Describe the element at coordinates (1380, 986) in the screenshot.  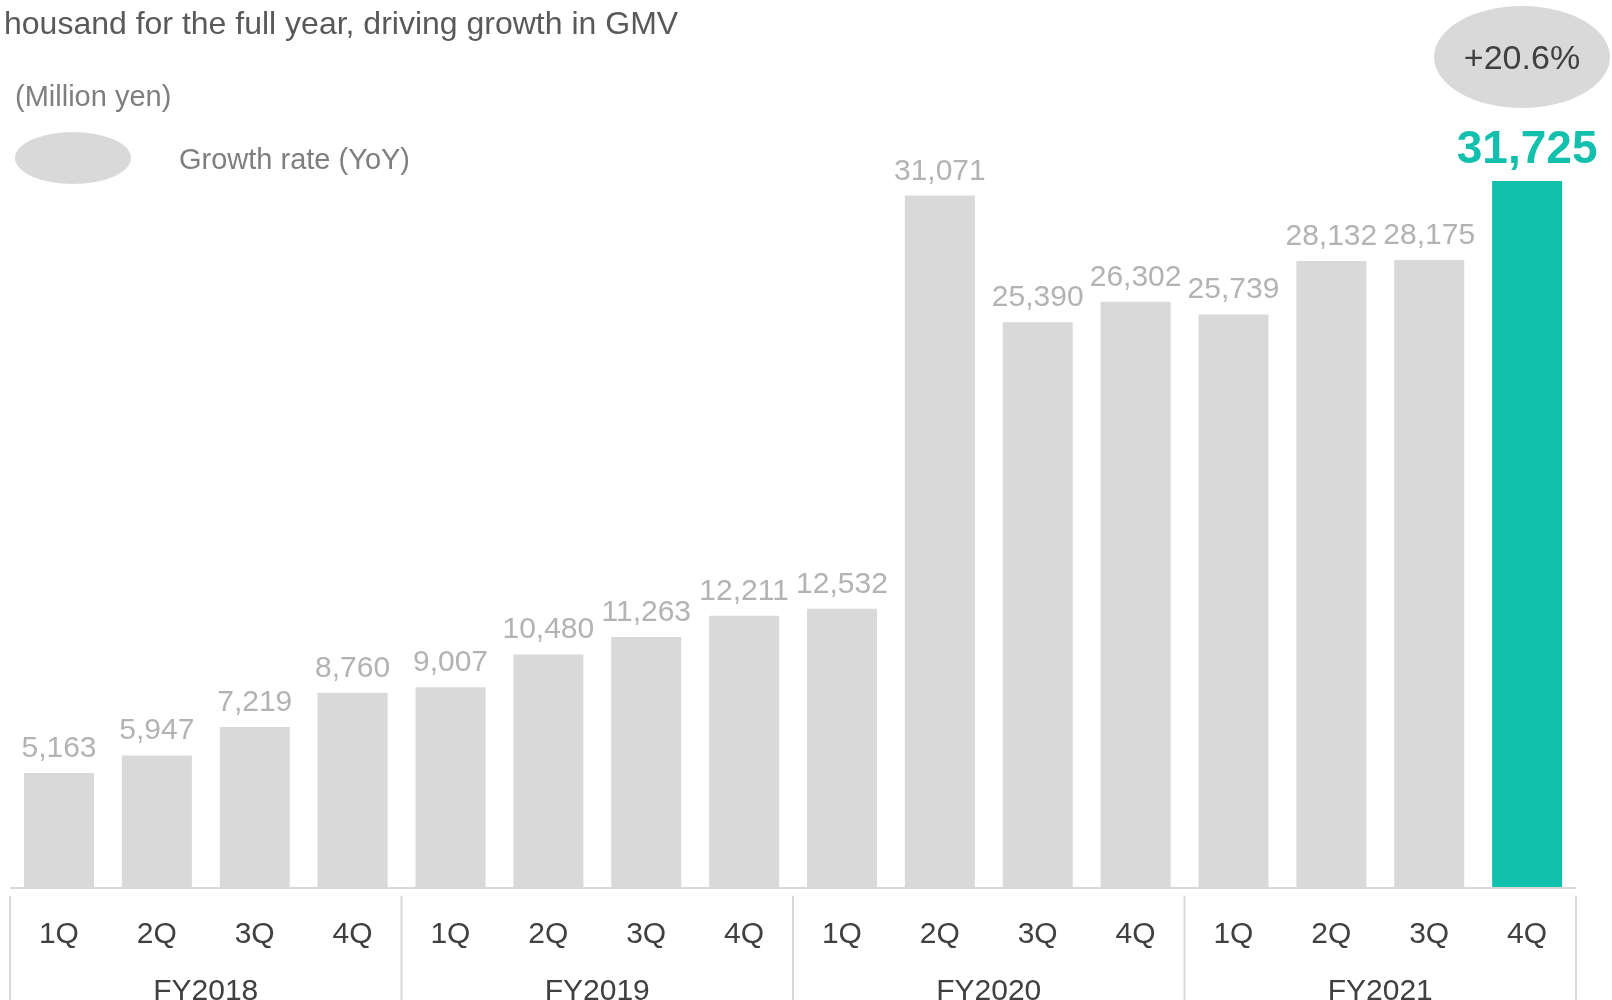
I see `text: FY2021` at that location.